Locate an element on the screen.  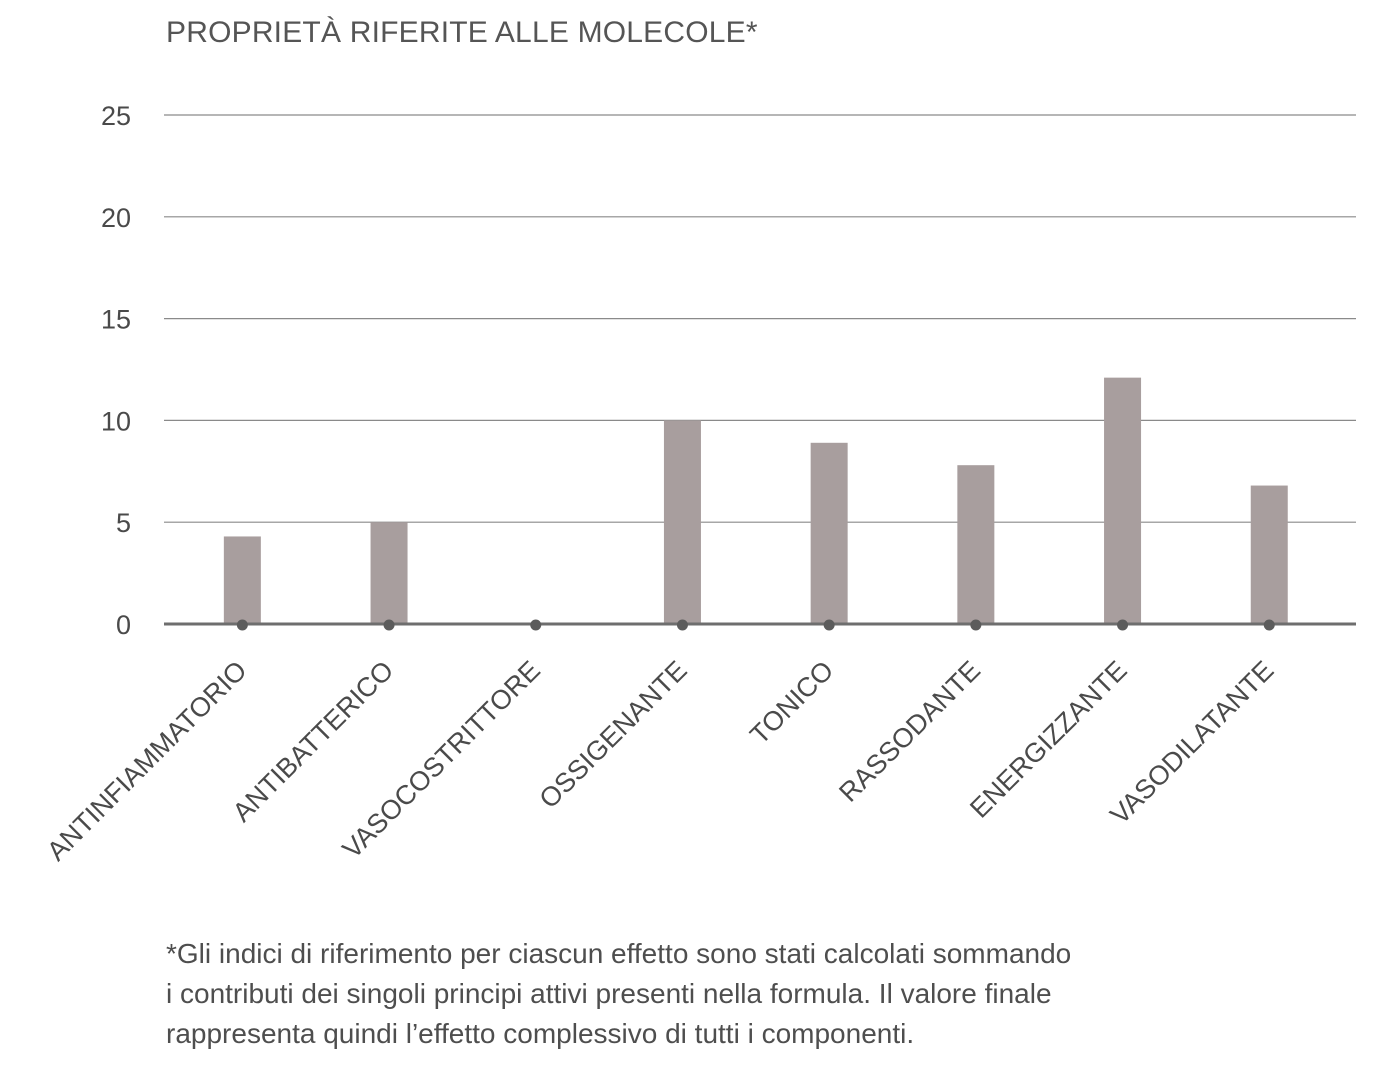
y-tick-label: 0 is located at coordinates (123, 625).